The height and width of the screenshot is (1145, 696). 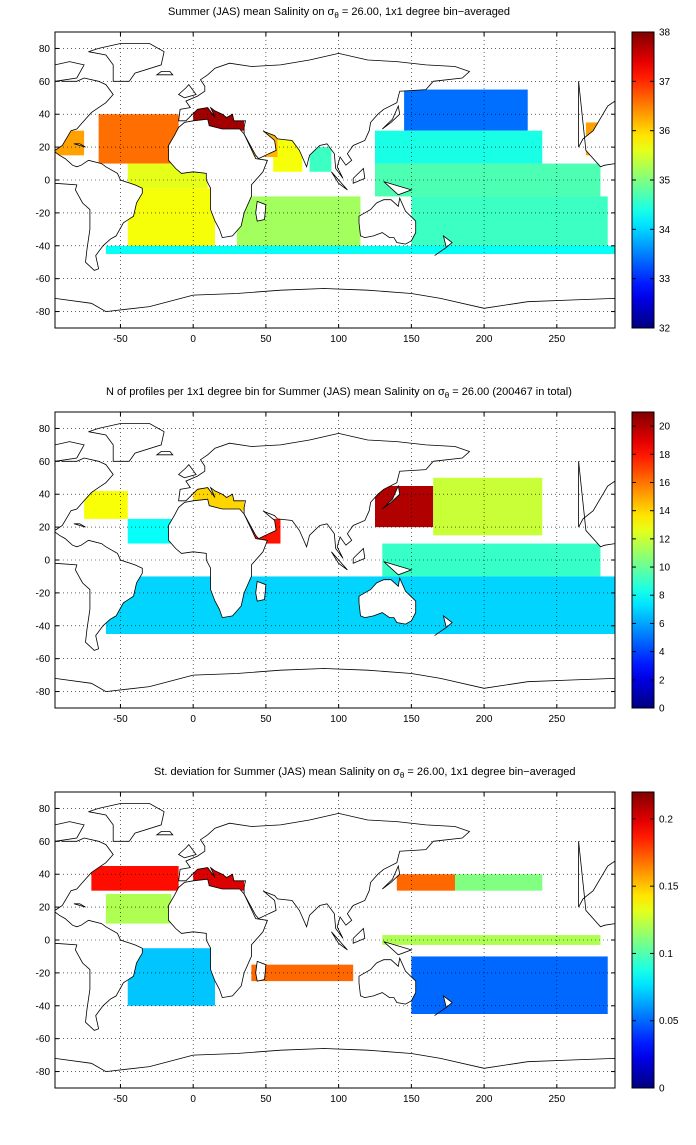 I want to click on colorbar-tick-label: 12, so click(x=665, y=539).